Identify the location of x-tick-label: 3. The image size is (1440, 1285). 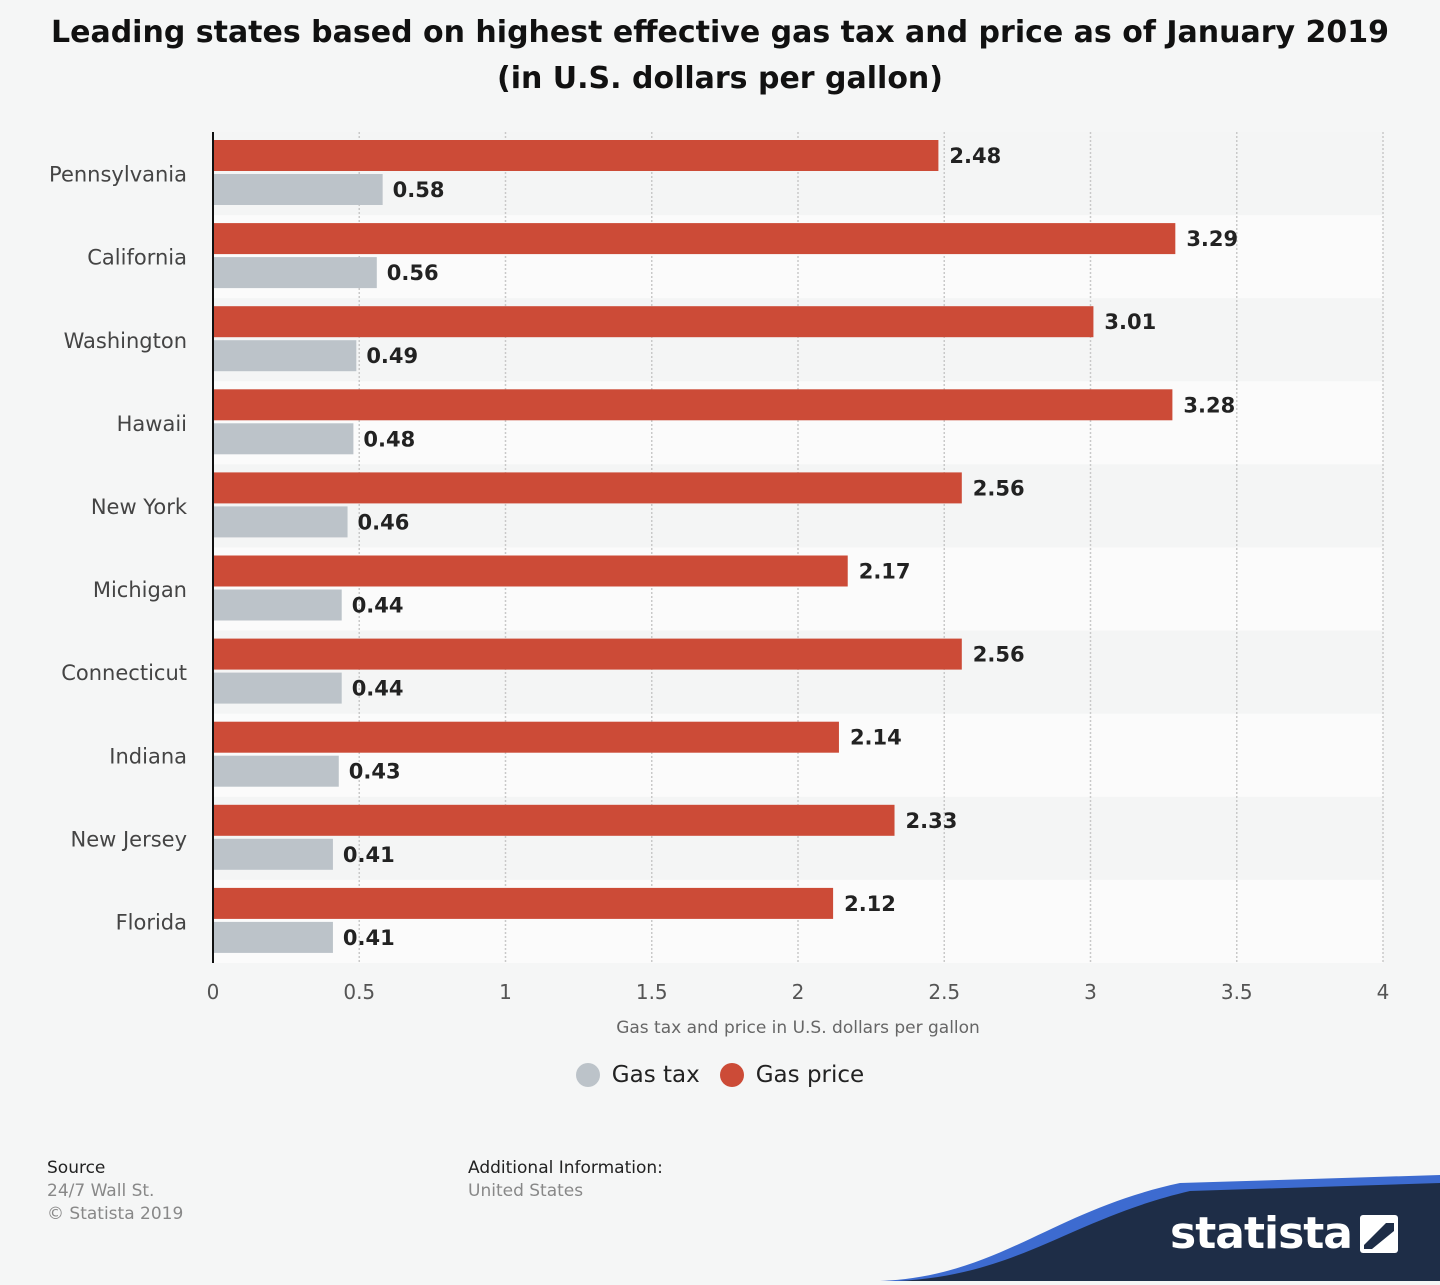
(1090, 992).